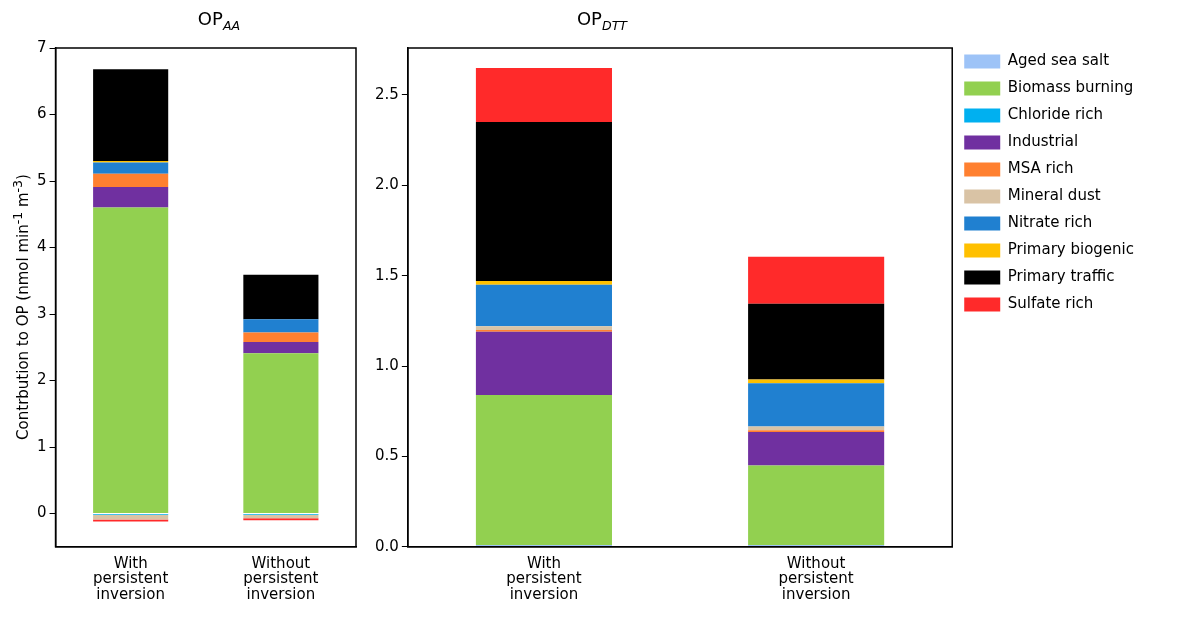 Image resolution: width=1182 pixels, height=621 pixels. Describe the element at coordinates (42, 512) in the screenshot. I see `y-tick-label: 0` at that location.